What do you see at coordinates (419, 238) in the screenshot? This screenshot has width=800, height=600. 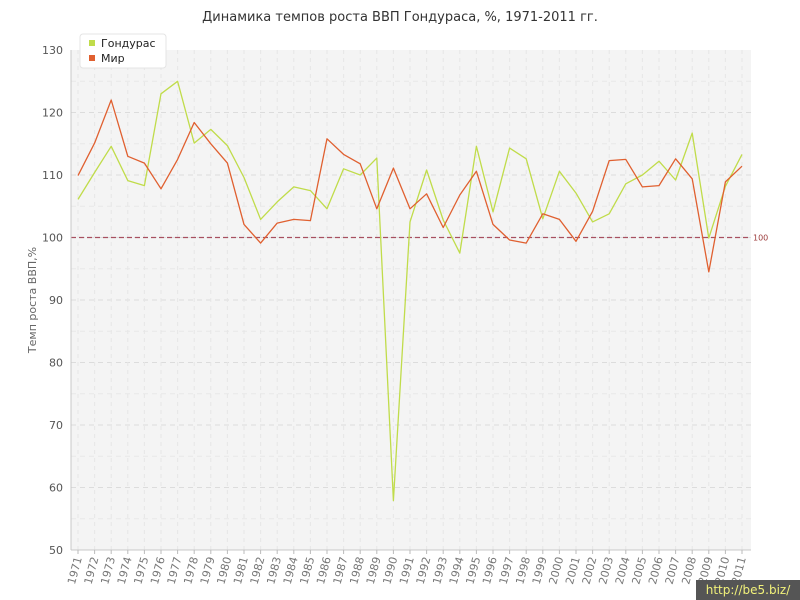 I see `reference-line-group: 100` at bounding box center [419, 238].